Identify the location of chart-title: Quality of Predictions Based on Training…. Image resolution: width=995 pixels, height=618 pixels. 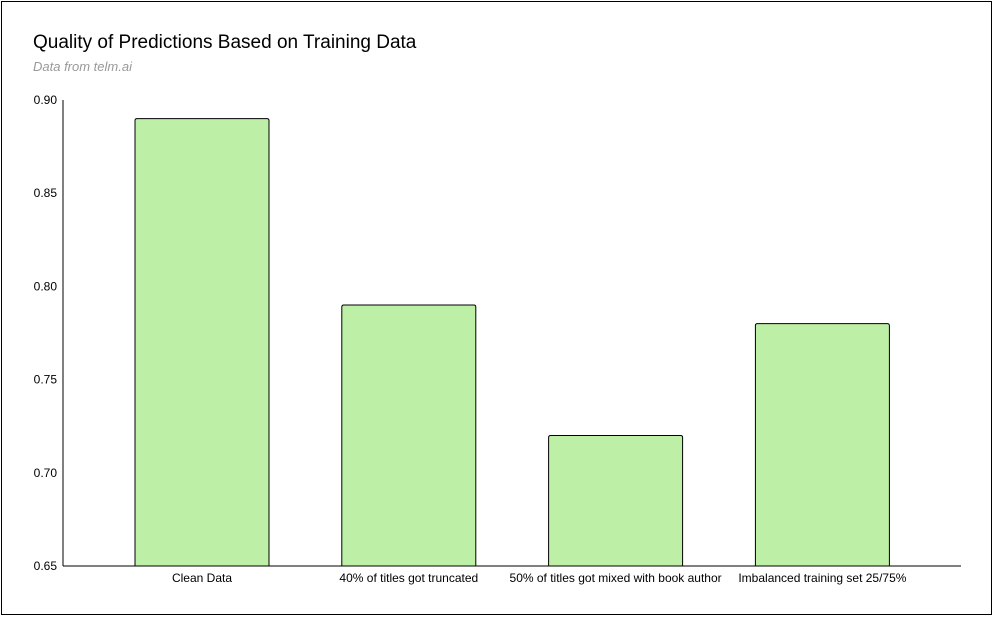
(225, 42).